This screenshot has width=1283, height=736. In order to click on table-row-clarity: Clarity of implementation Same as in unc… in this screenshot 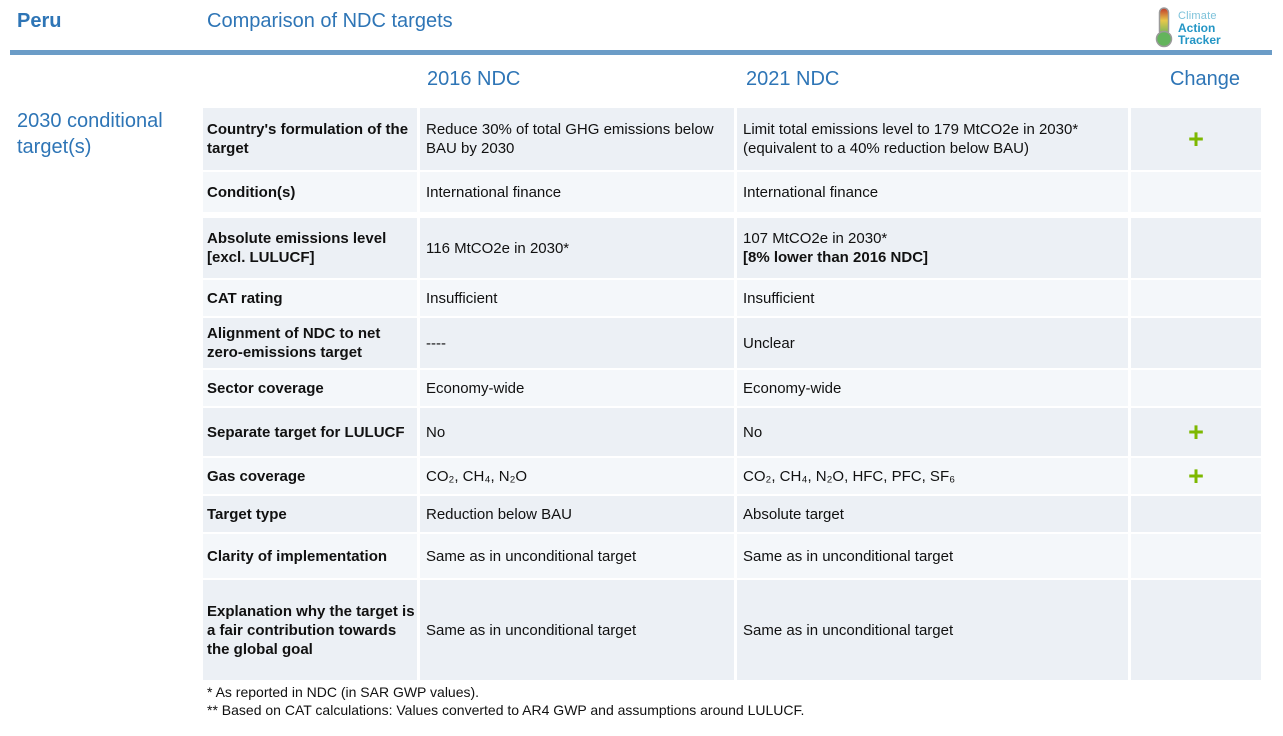, I will do `click(738, 556)`.